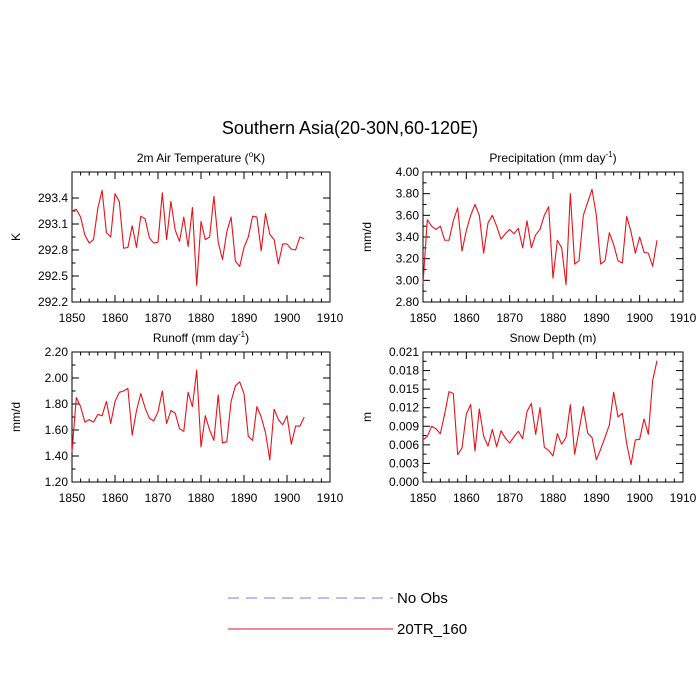 The height and width of the screenshot is (700, 700). I want to click on y-tick-label: 2.00, so click(57, 378).